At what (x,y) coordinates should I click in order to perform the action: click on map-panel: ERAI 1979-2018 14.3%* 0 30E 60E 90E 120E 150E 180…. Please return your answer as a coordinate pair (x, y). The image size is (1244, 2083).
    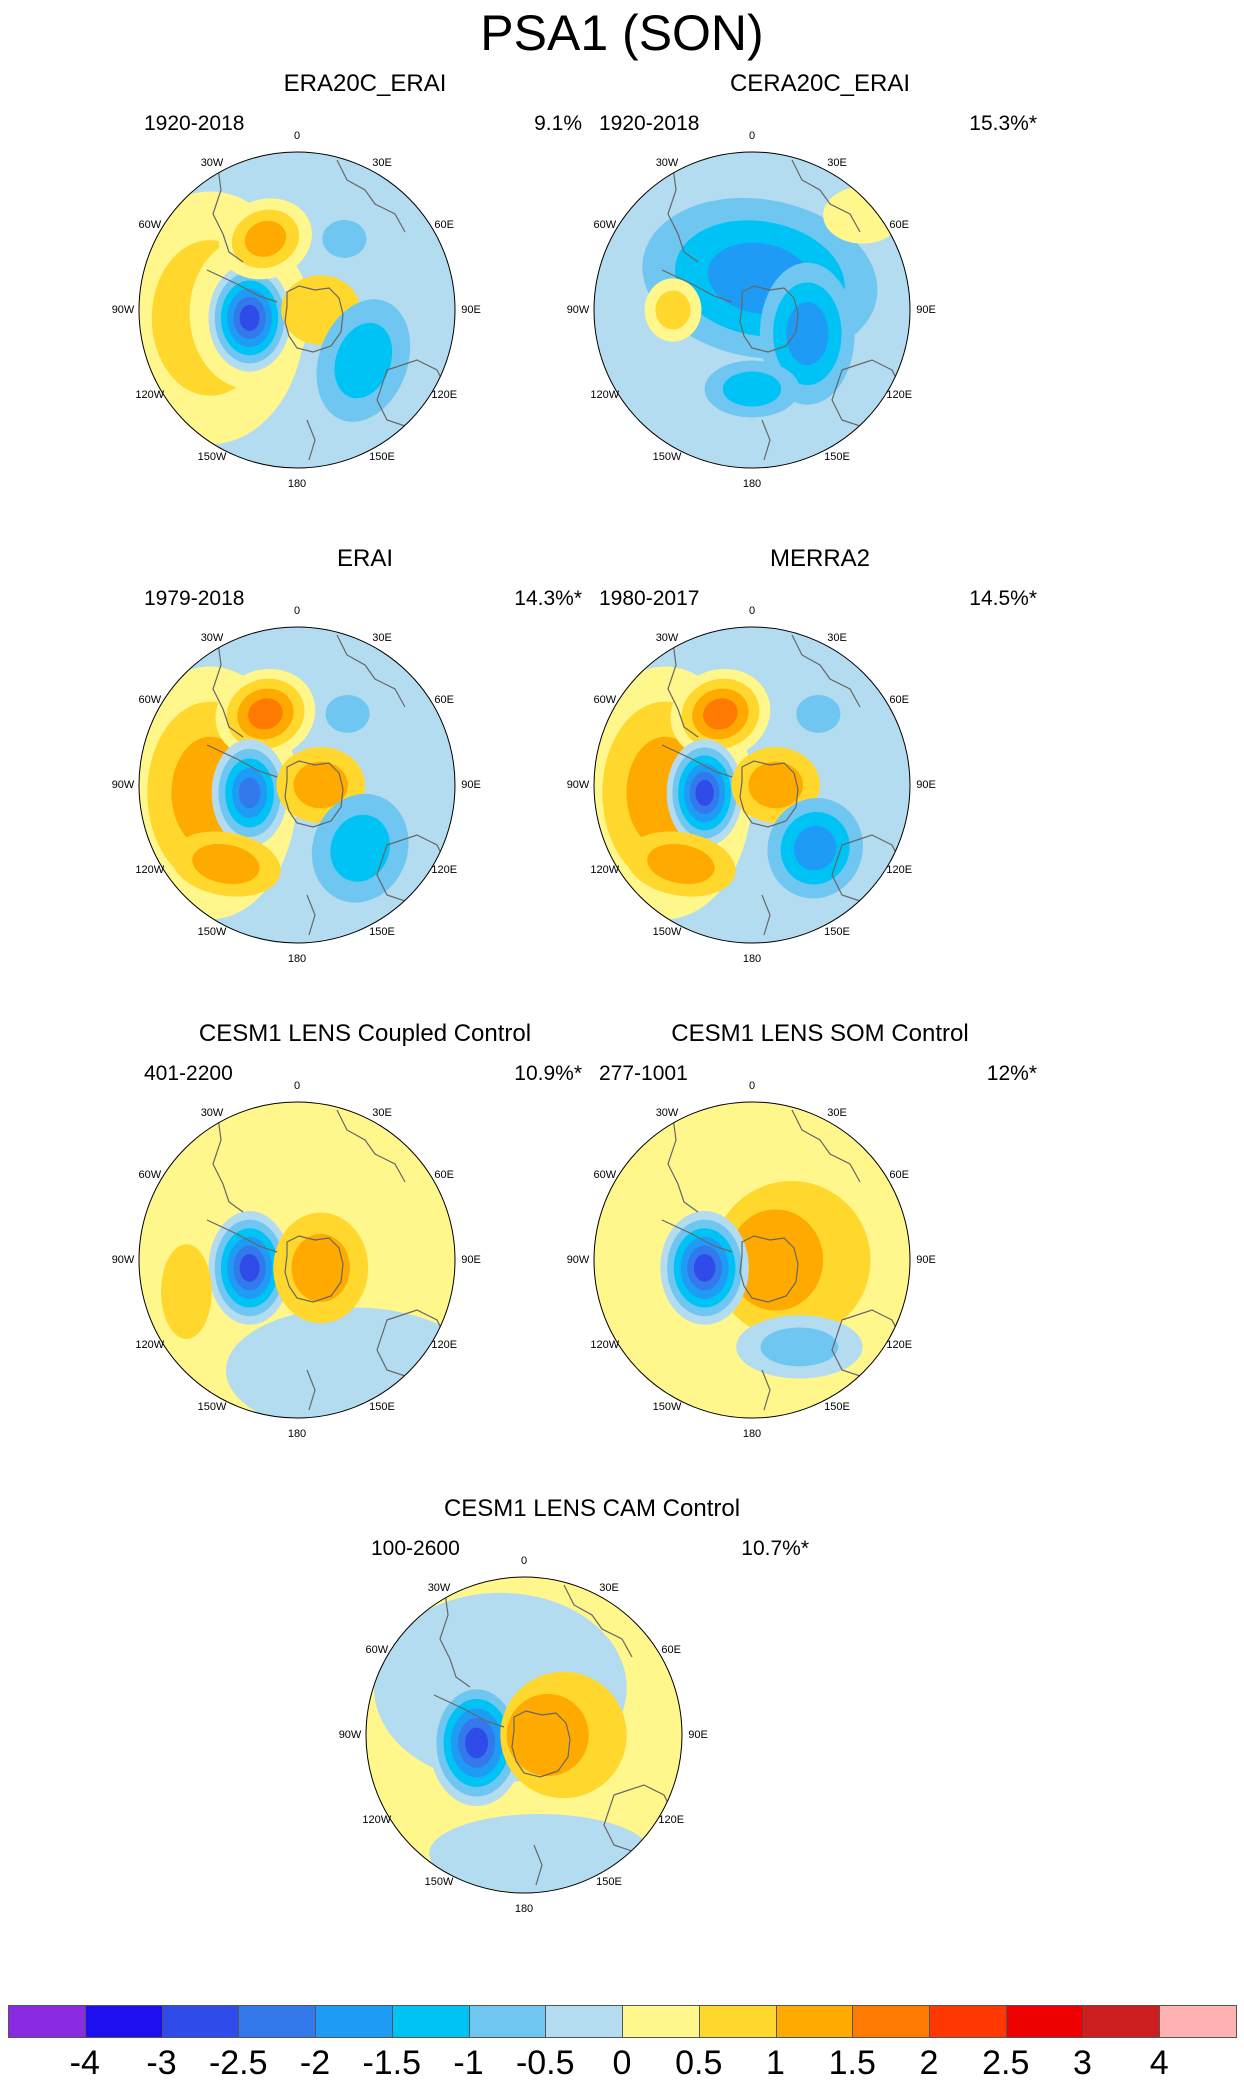
    Looking at the image, I should click on (356, 765).